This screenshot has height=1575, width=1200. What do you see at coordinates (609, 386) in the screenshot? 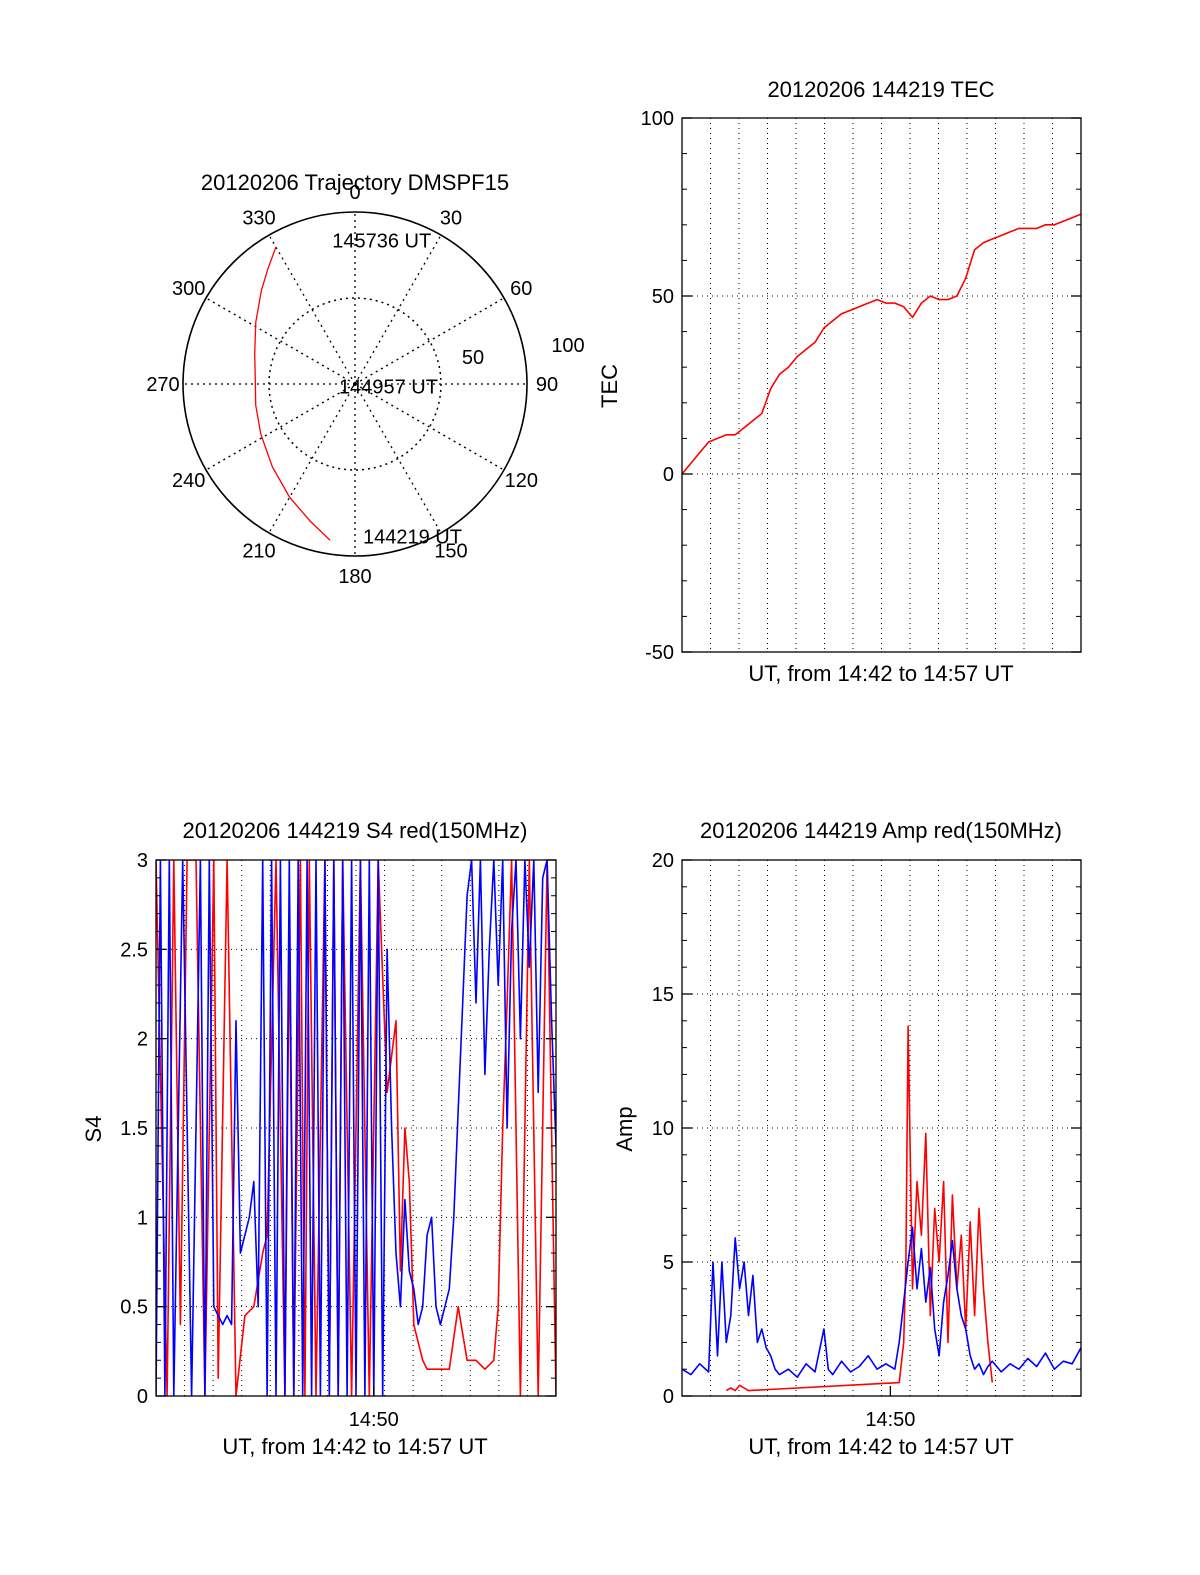
I see `tec-ylabel: TEC` at bounding box center [609, 386].